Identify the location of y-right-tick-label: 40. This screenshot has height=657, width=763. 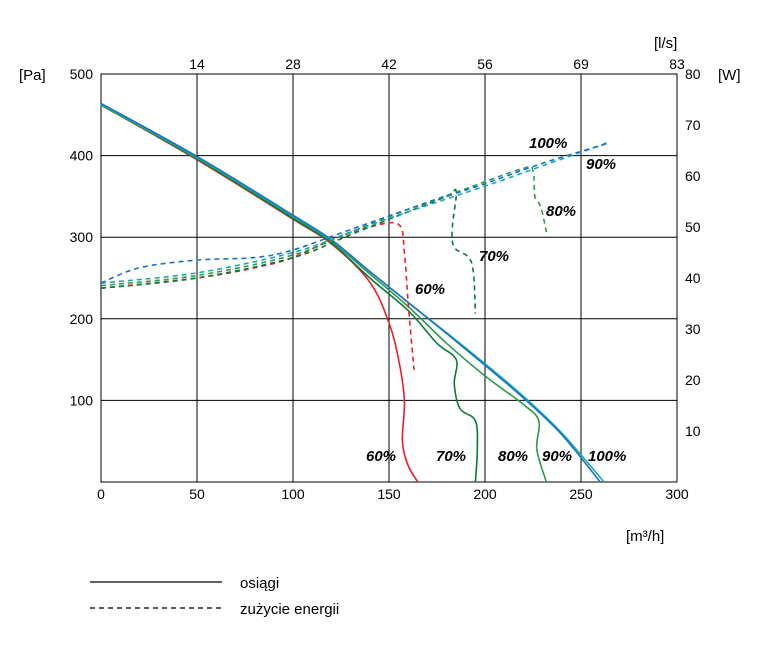
(693, 278).